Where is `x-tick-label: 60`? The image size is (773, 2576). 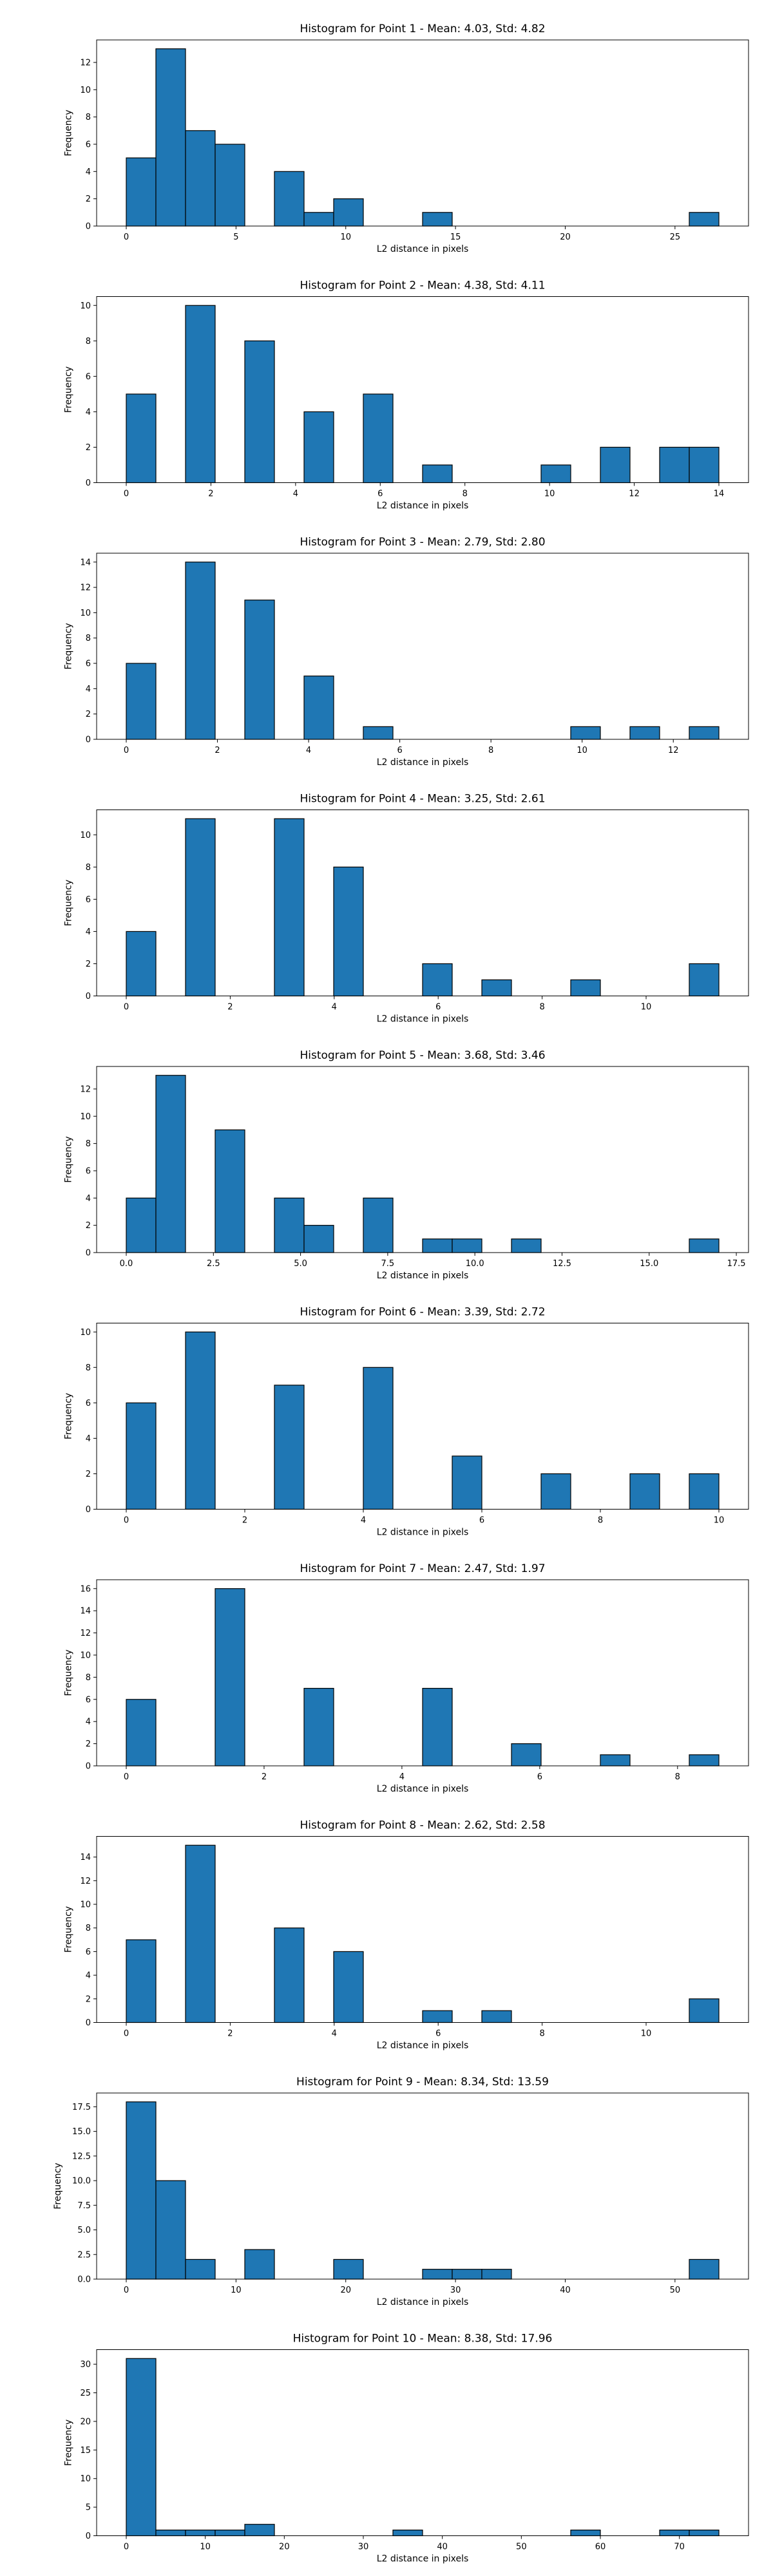
x-tick-label: 60 is located at coordinates (600, 2547).